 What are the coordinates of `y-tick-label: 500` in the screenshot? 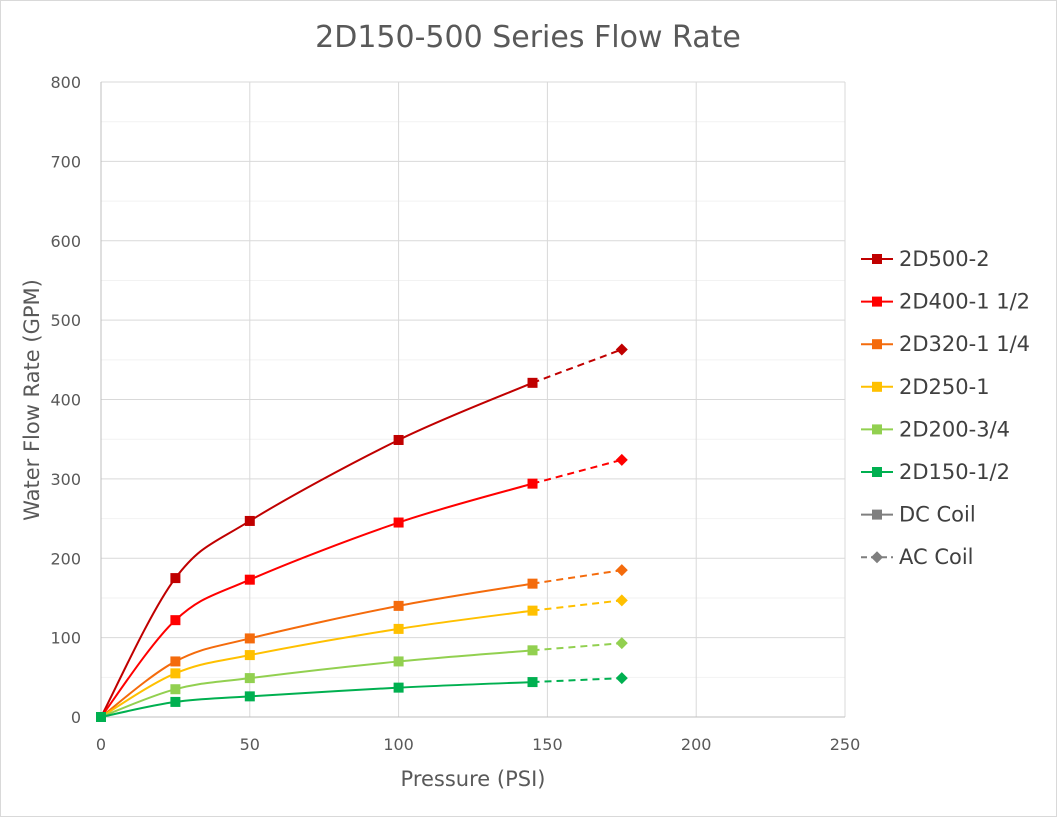 It's located at (65, 320).